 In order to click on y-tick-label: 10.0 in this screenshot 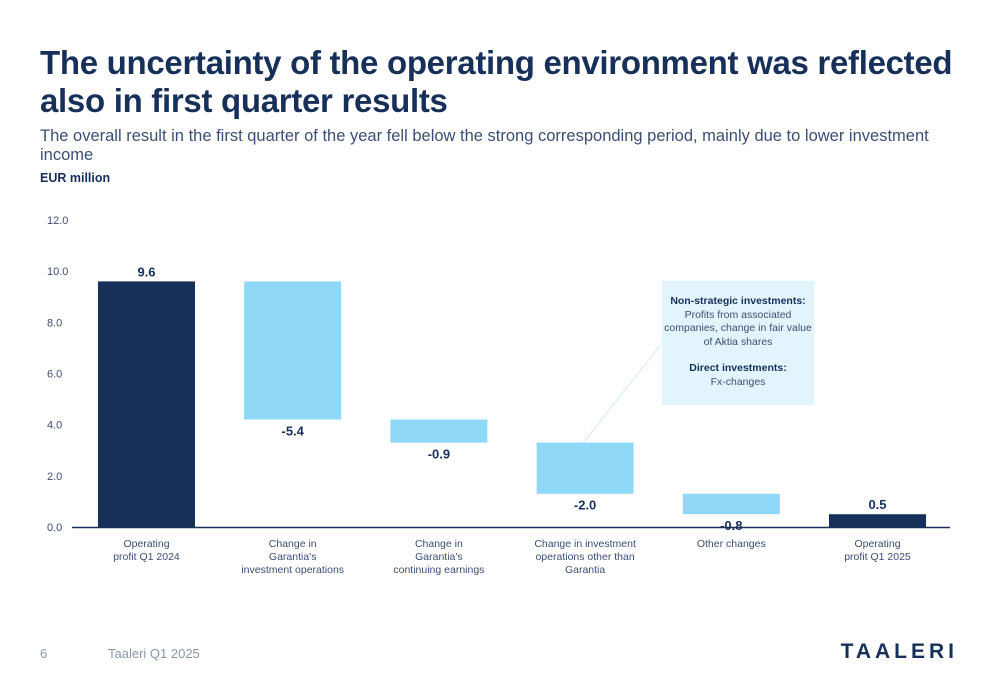, I will do `click(57, 272)`.